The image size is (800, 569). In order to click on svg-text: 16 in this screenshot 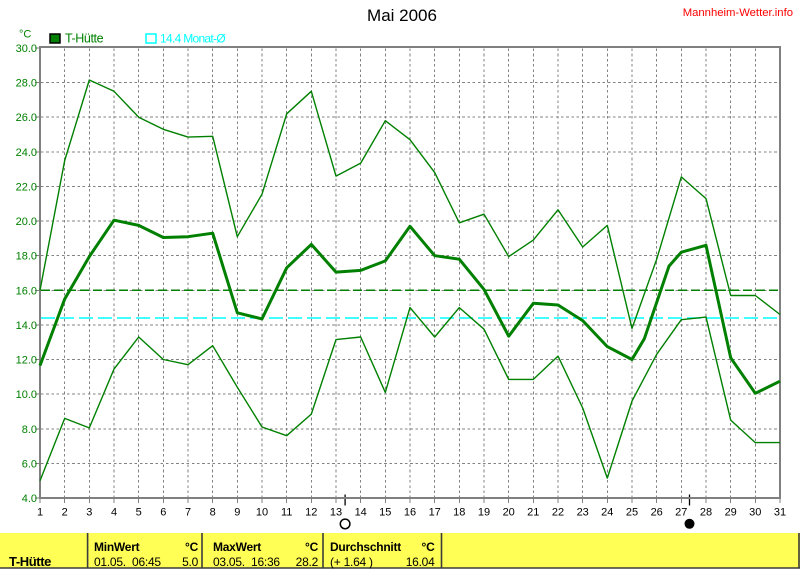, I will do `click(410, 513)`.